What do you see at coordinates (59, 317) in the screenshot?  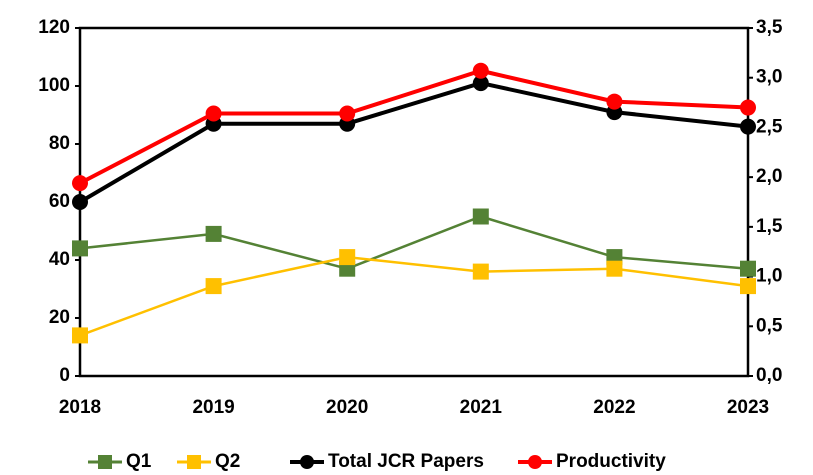 I see `y-tick-label: 20` at bounding box center [59, 317].